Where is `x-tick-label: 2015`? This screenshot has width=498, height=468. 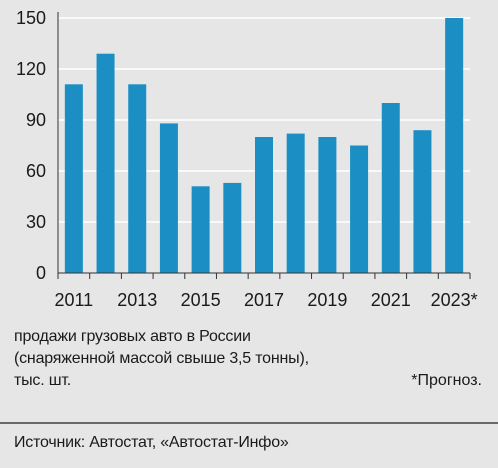 x-tick-label: 2015 is located at coordinates (201, 300).